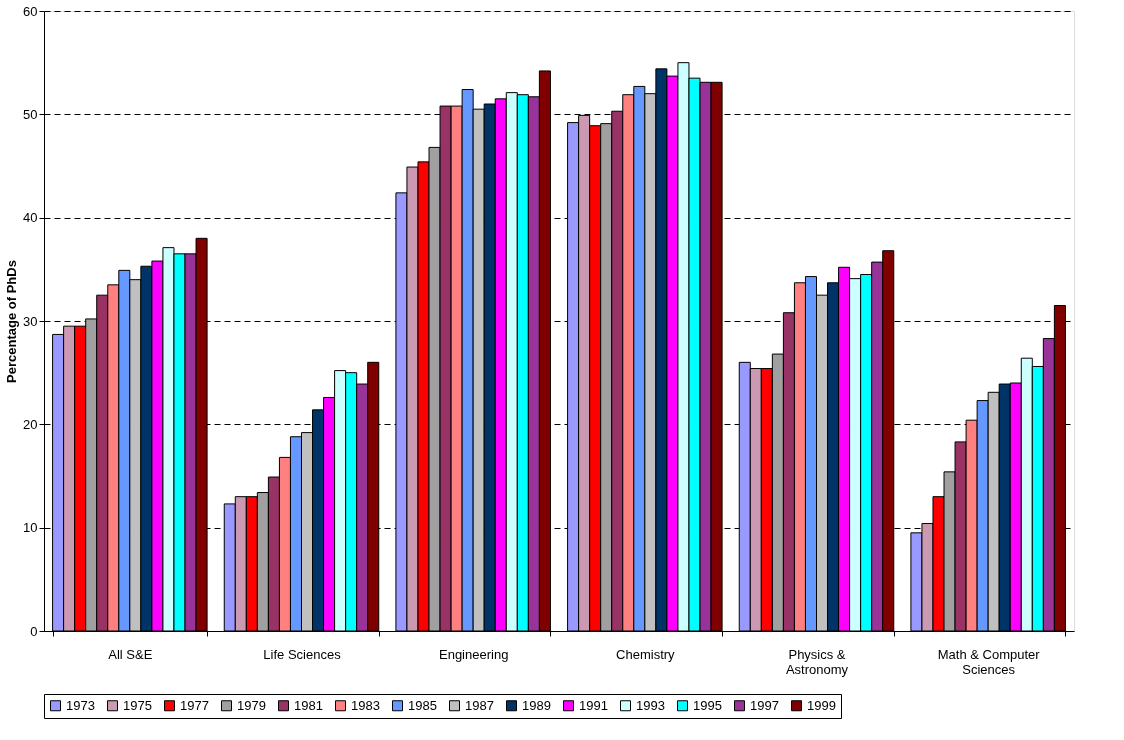 Image resolution: width=1124 pixels, height=740 pixels. What do you see at coordinates (302, 654) in the screenshot?
I see `x-tick-label: Life Sciences` at bounding box center [302, 654].